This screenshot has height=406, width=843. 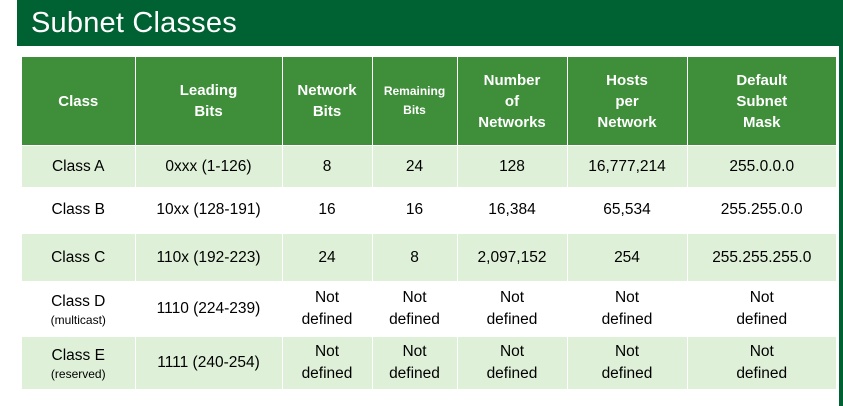 I want to click on cell-remaining-bits: 24, so click(x=415, y=166).